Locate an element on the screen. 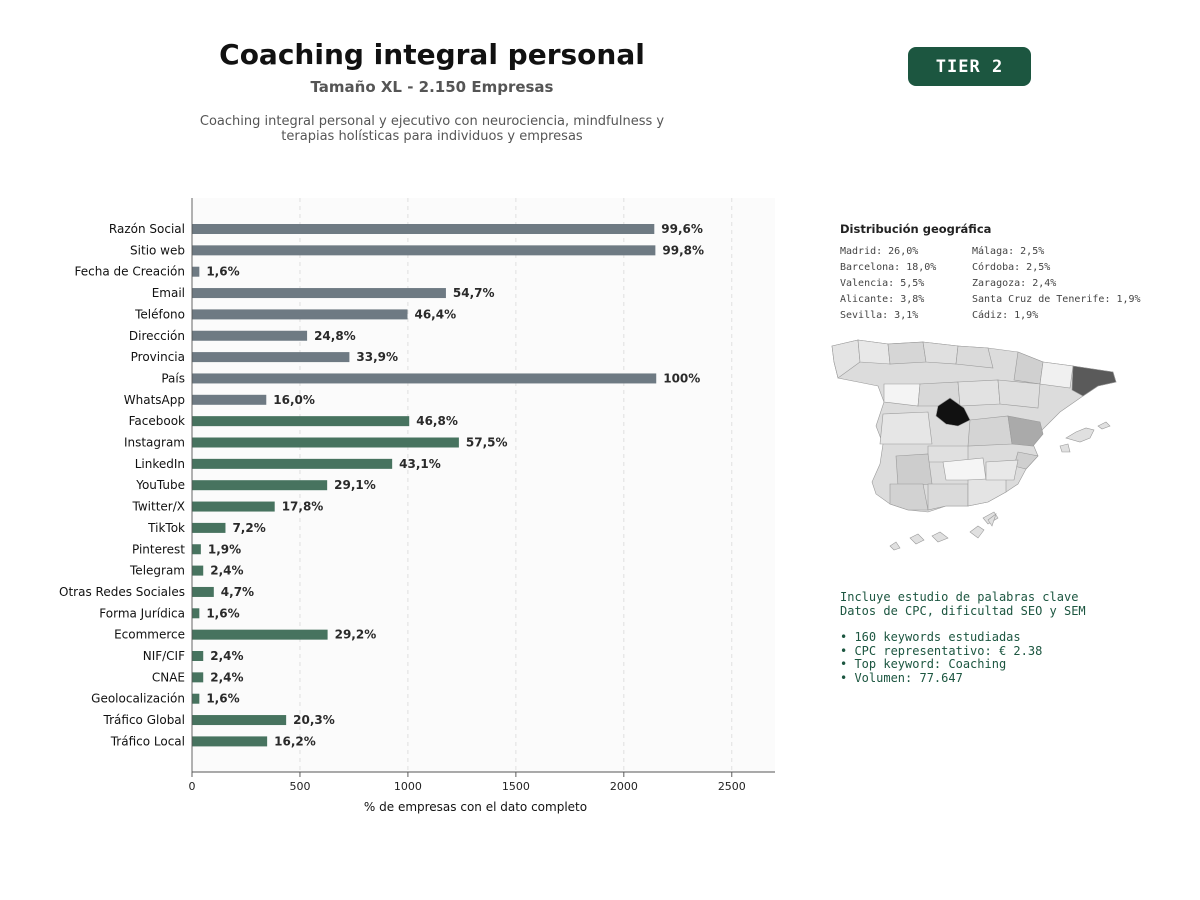  geo-item: Sevilla: 3,1% is located at coordinates (879, 315).